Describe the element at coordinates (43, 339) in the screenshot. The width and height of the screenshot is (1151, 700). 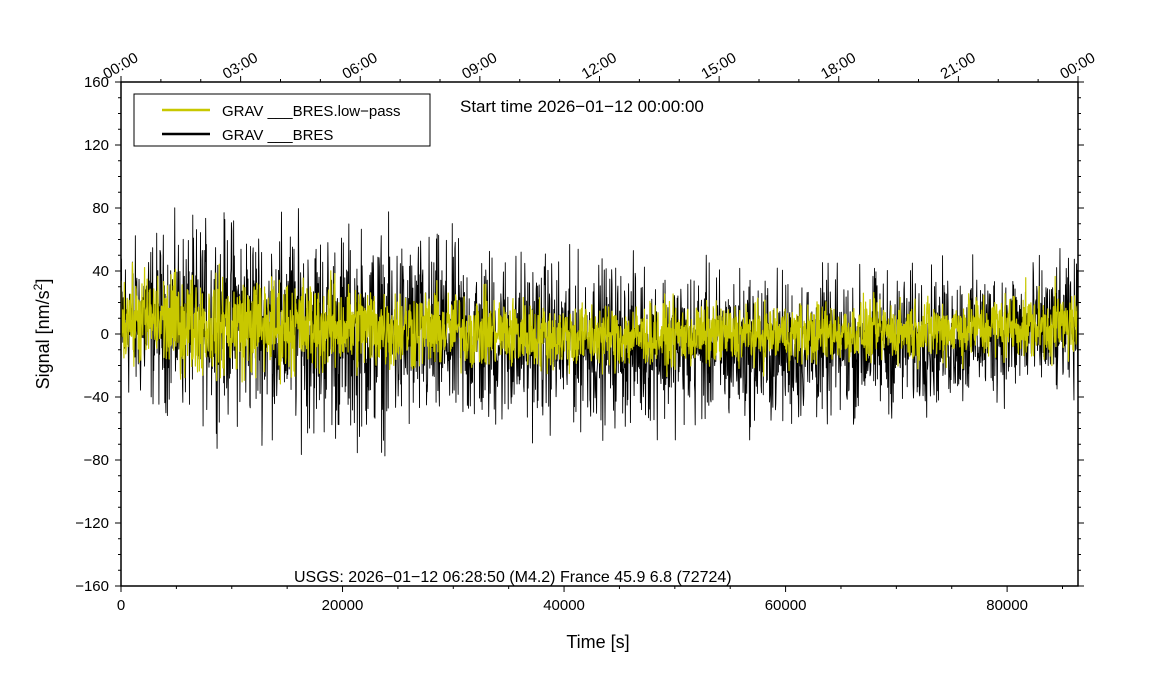
I see `y-axis-title-main: Signal [nm/s` at that location.